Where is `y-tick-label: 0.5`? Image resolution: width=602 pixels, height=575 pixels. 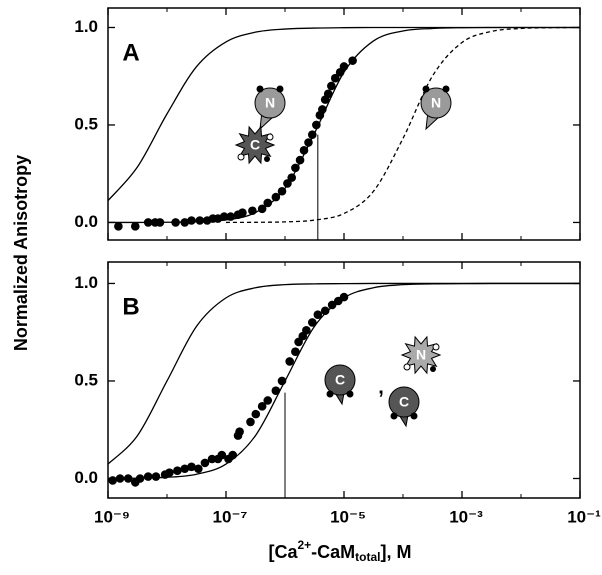
y-tick-label: 0.5 is located at coordinates (86, 123).